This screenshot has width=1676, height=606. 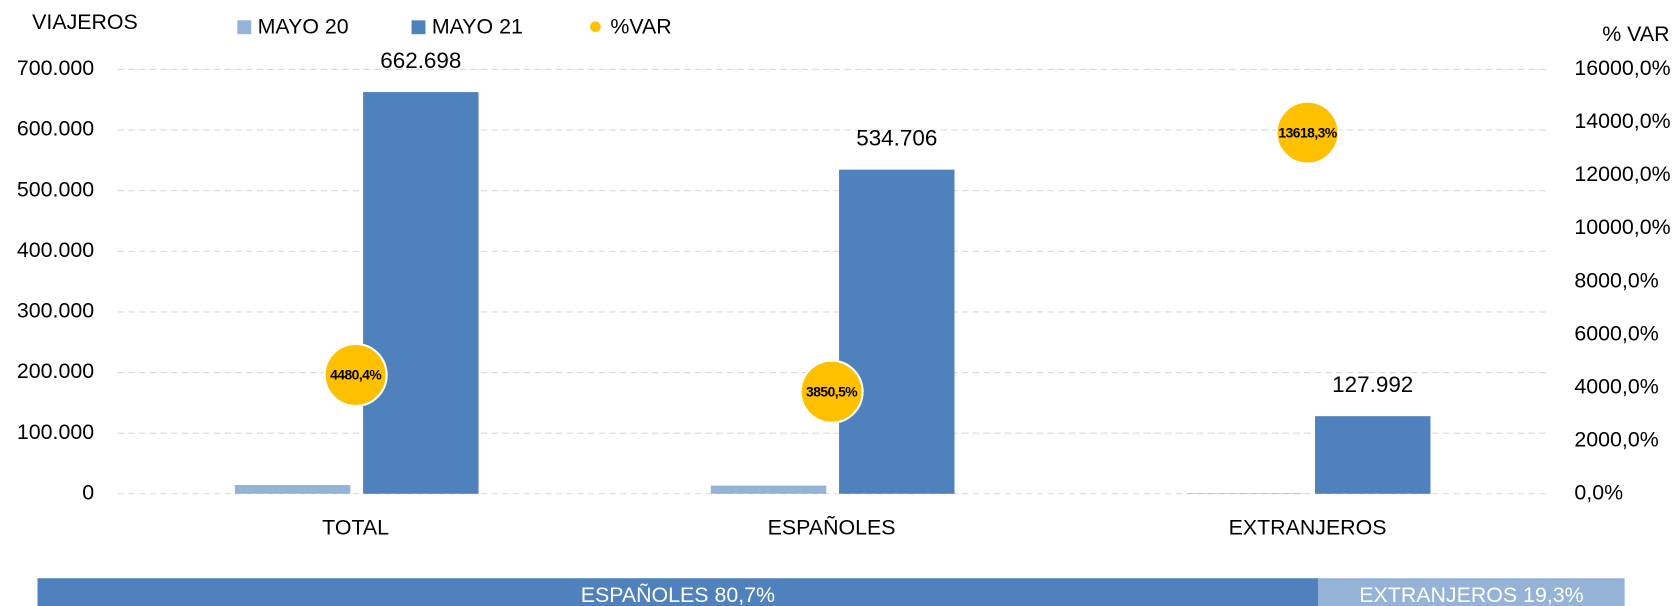 I want to click on var-label: 4480,4%, so click(x=355, y=375).